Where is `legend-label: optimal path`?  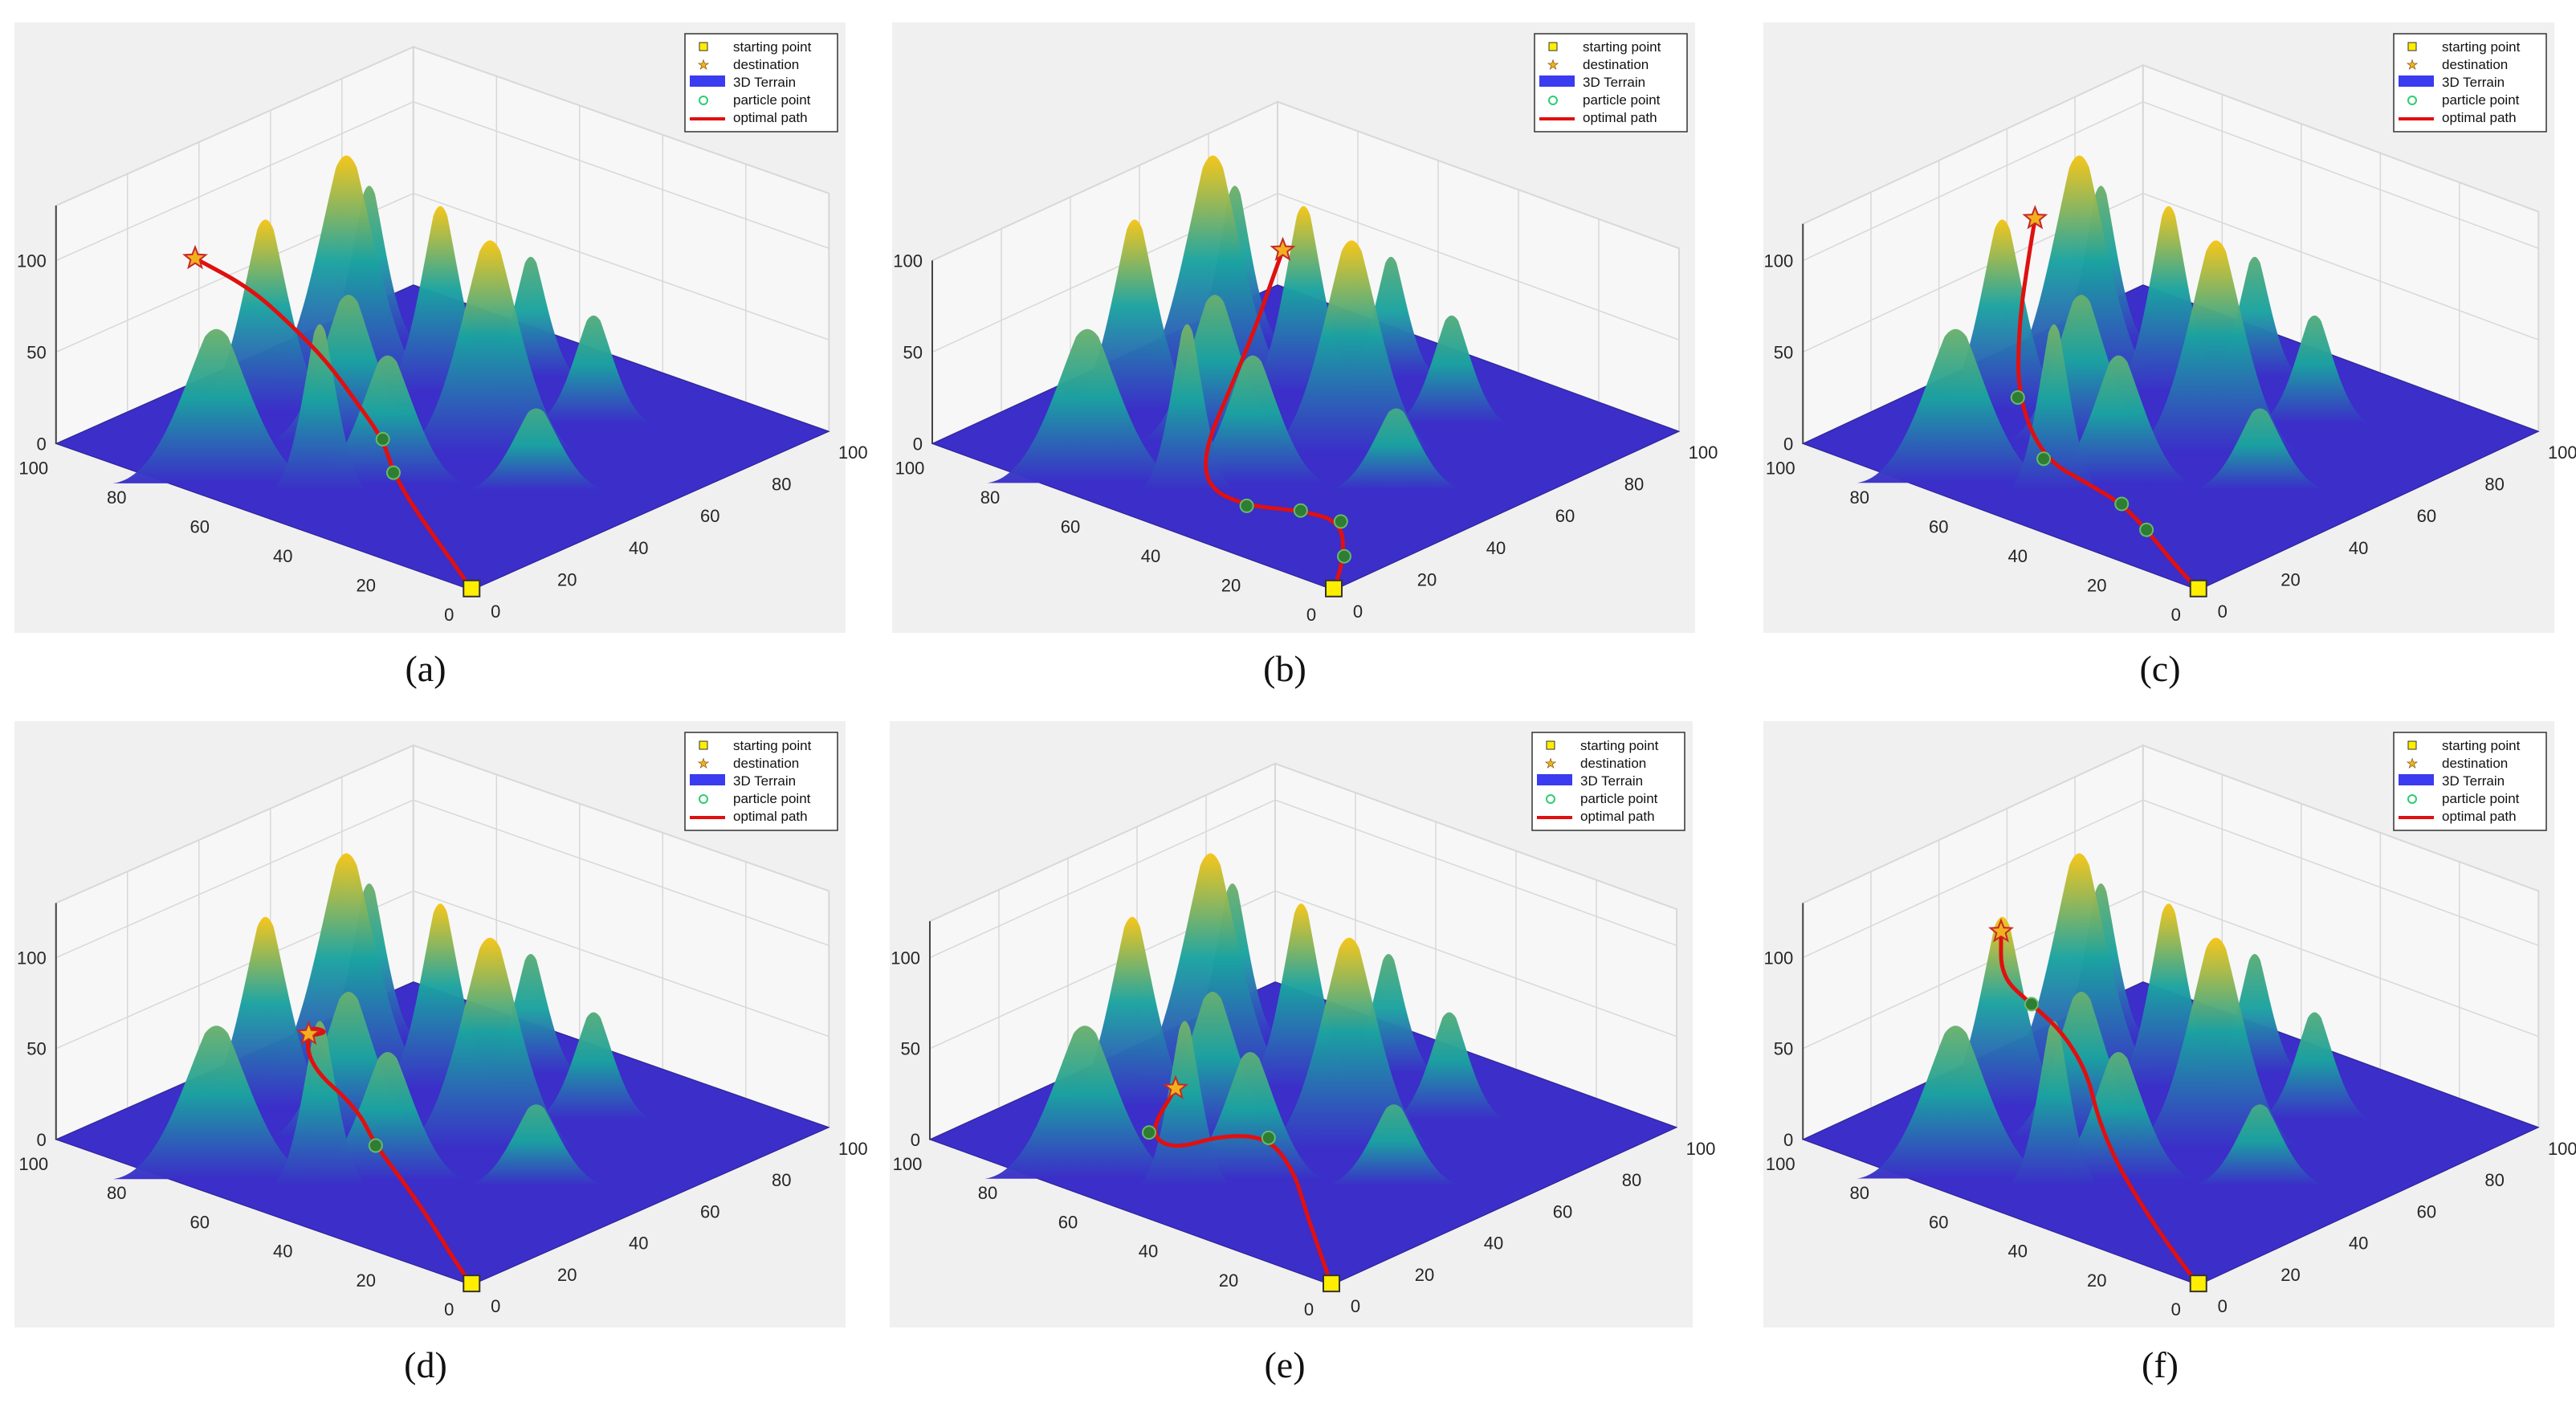 legend-label: optimal path is located at coordinates (1620, 118).